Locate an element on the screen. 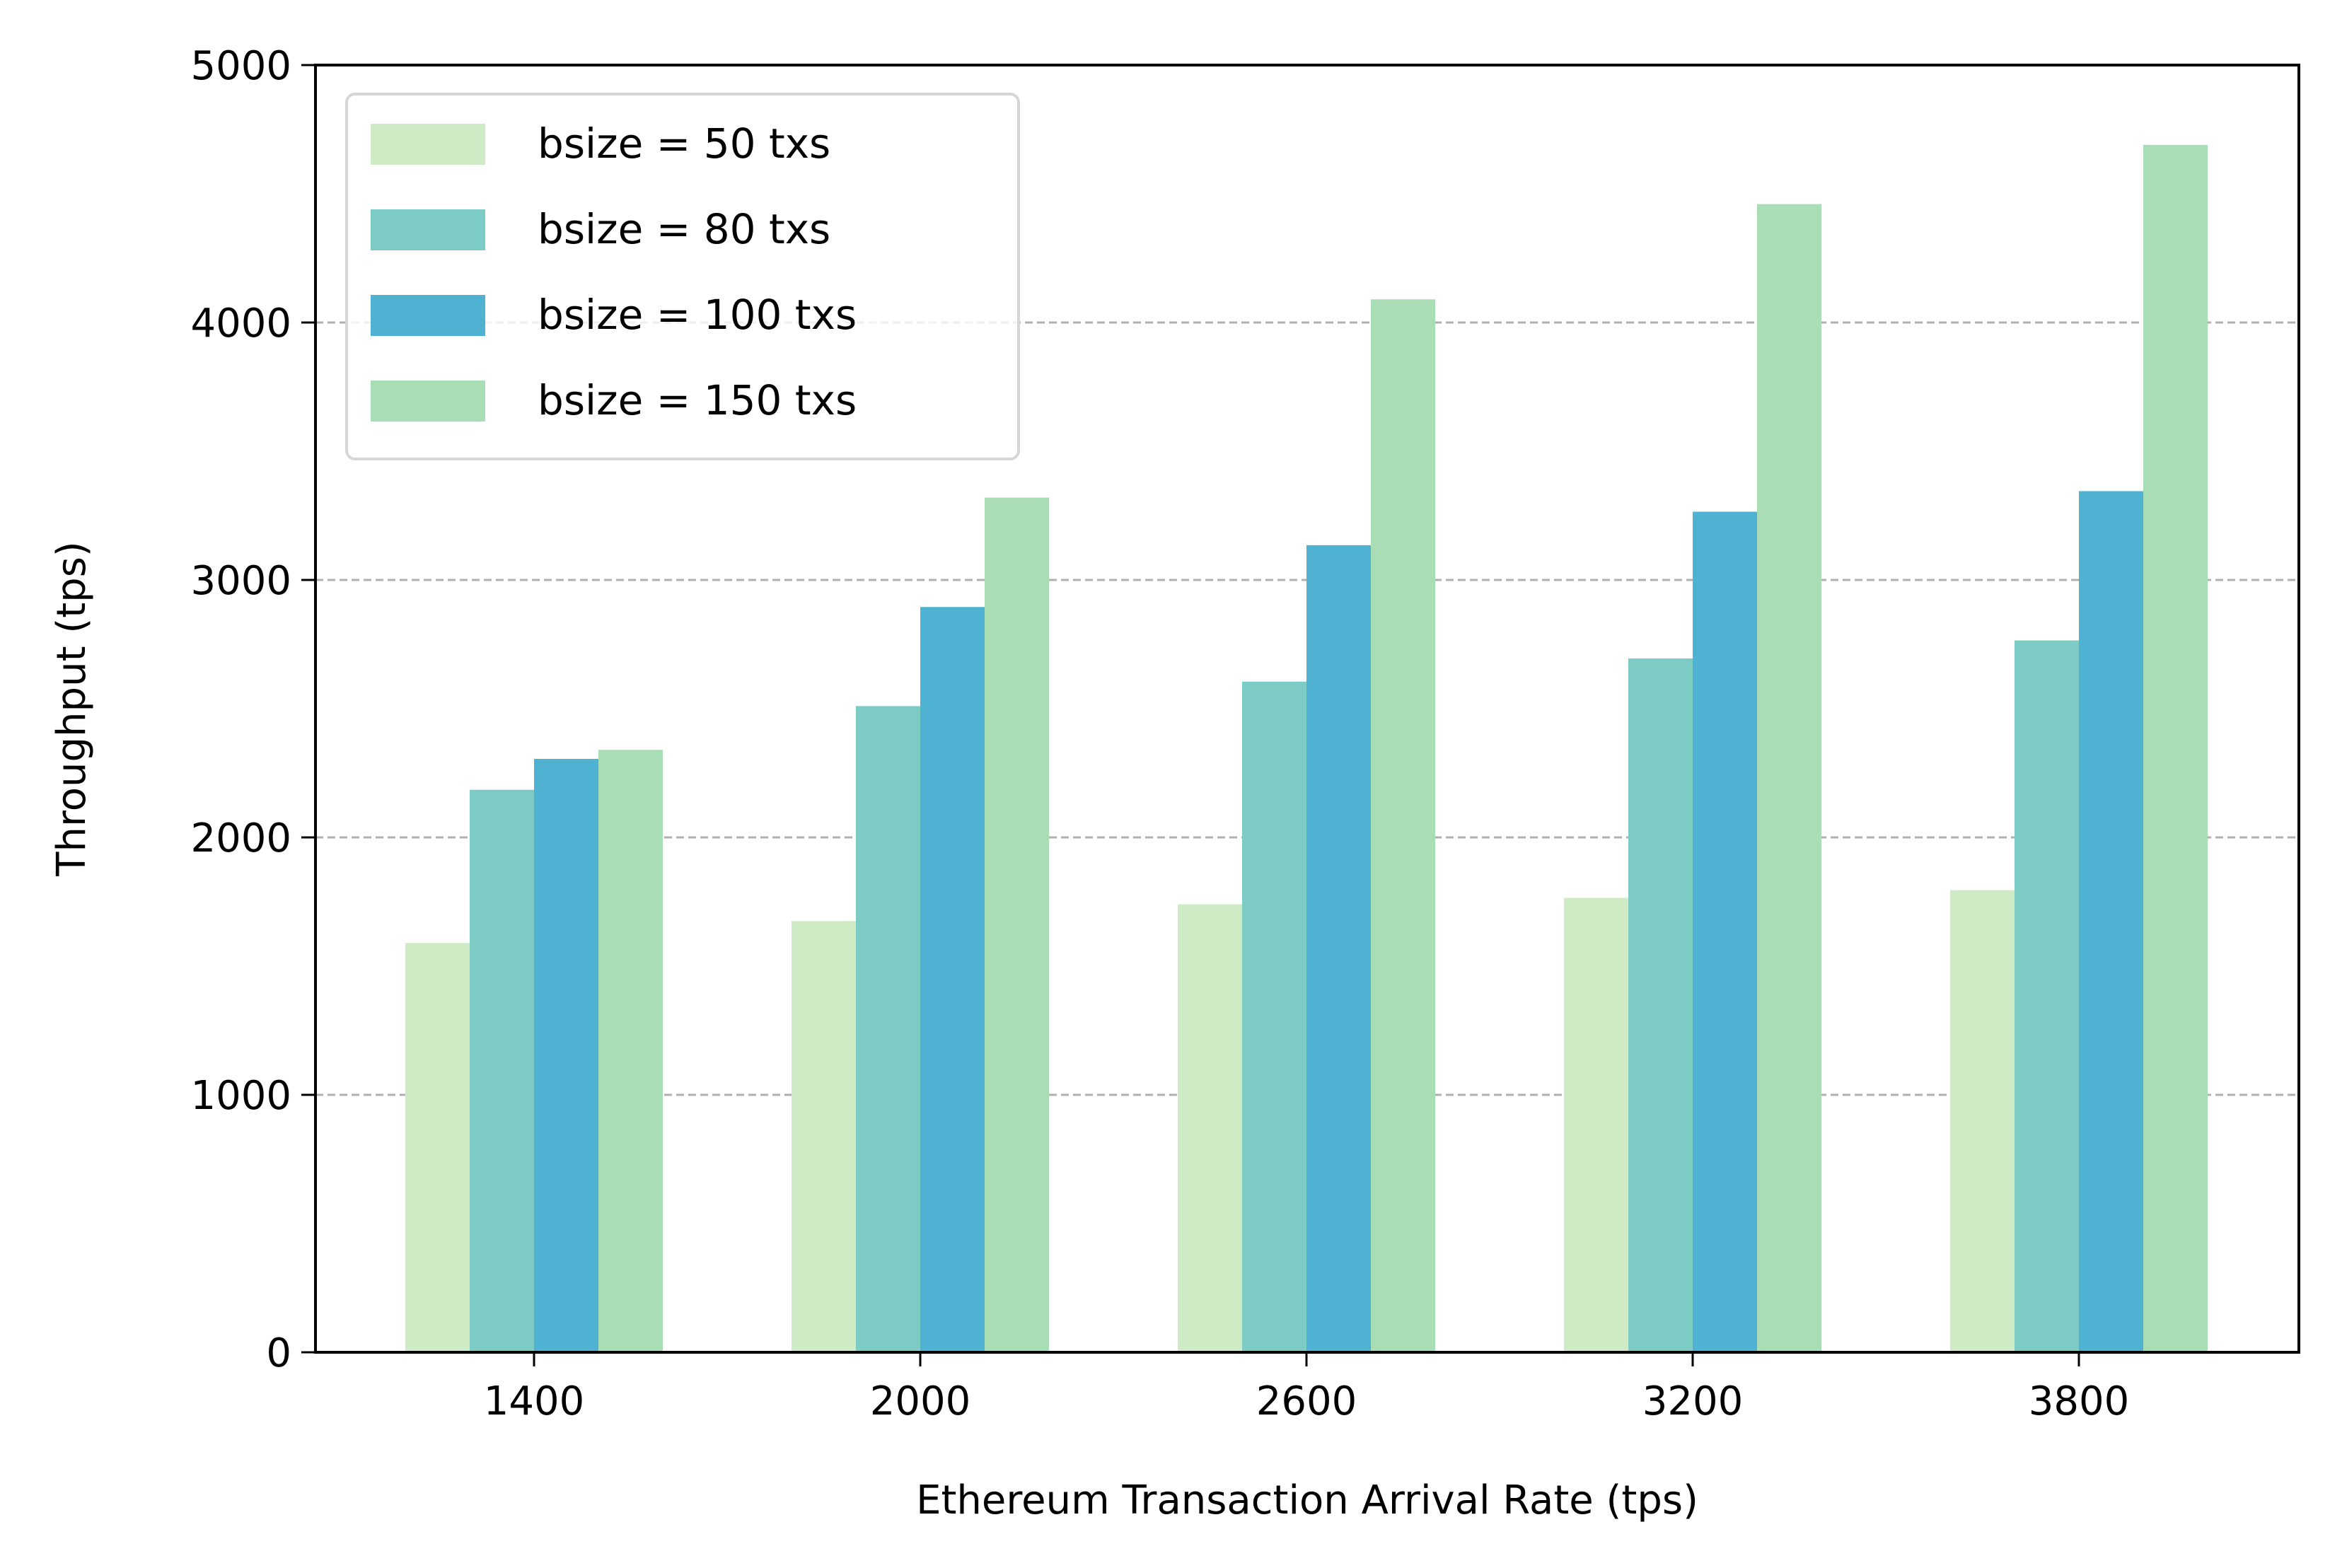 This screenshot has width=2330, height=1568. legend-label: bsize = 150 txs is located at coordinates (697, 400).